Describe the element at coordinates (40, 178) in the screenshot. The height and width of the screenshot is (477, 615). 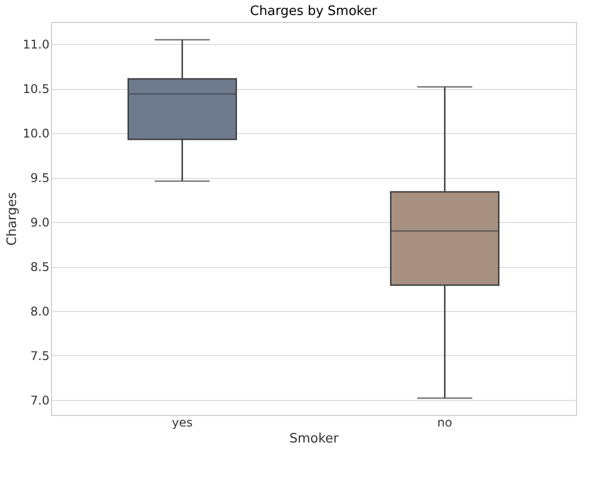
I see `y-tick-label: 9.5` at that location.